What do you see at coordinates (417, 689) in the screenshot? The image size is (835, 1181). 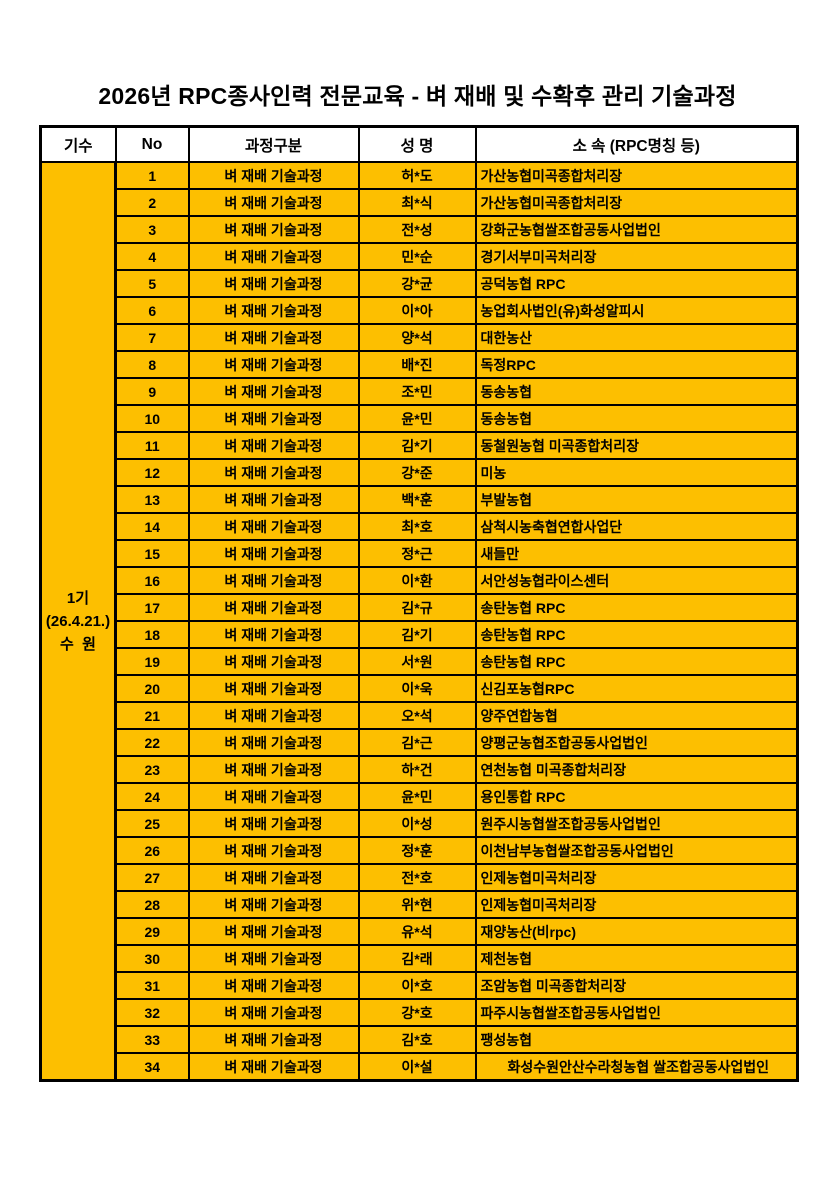 I see `trainee-name-cell: 이*욱` at bounding box center [417, 689].